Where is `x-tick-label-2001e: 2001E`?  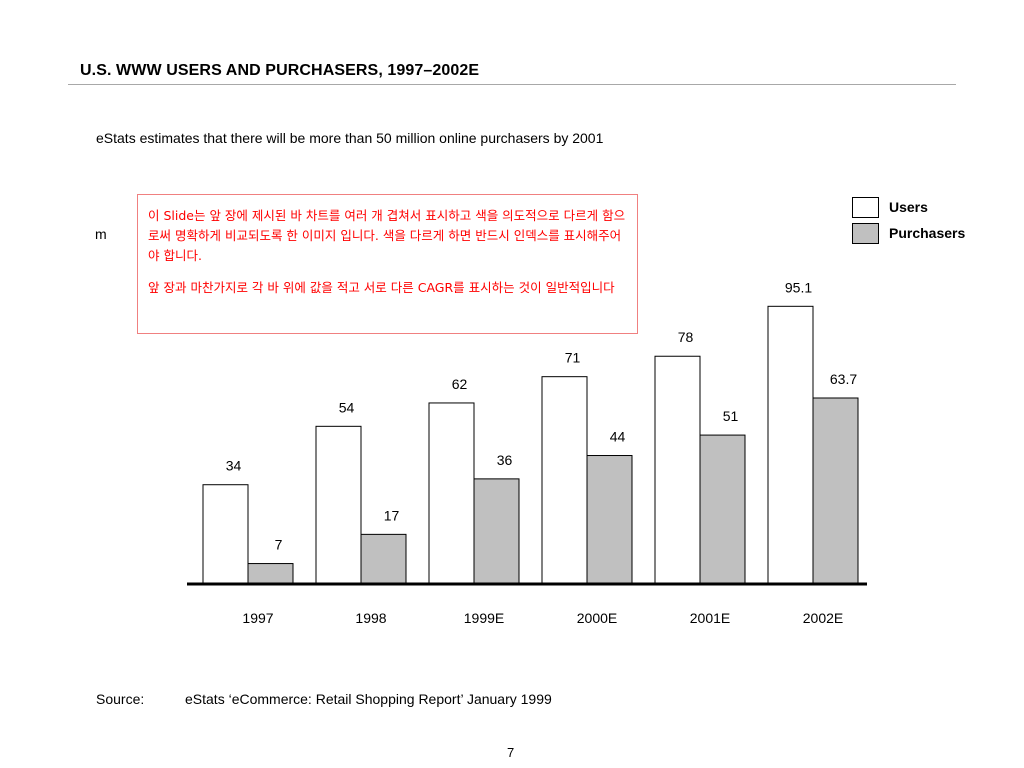 x-tick-label-2001e: 2001E is located at coordinates (710, 618).